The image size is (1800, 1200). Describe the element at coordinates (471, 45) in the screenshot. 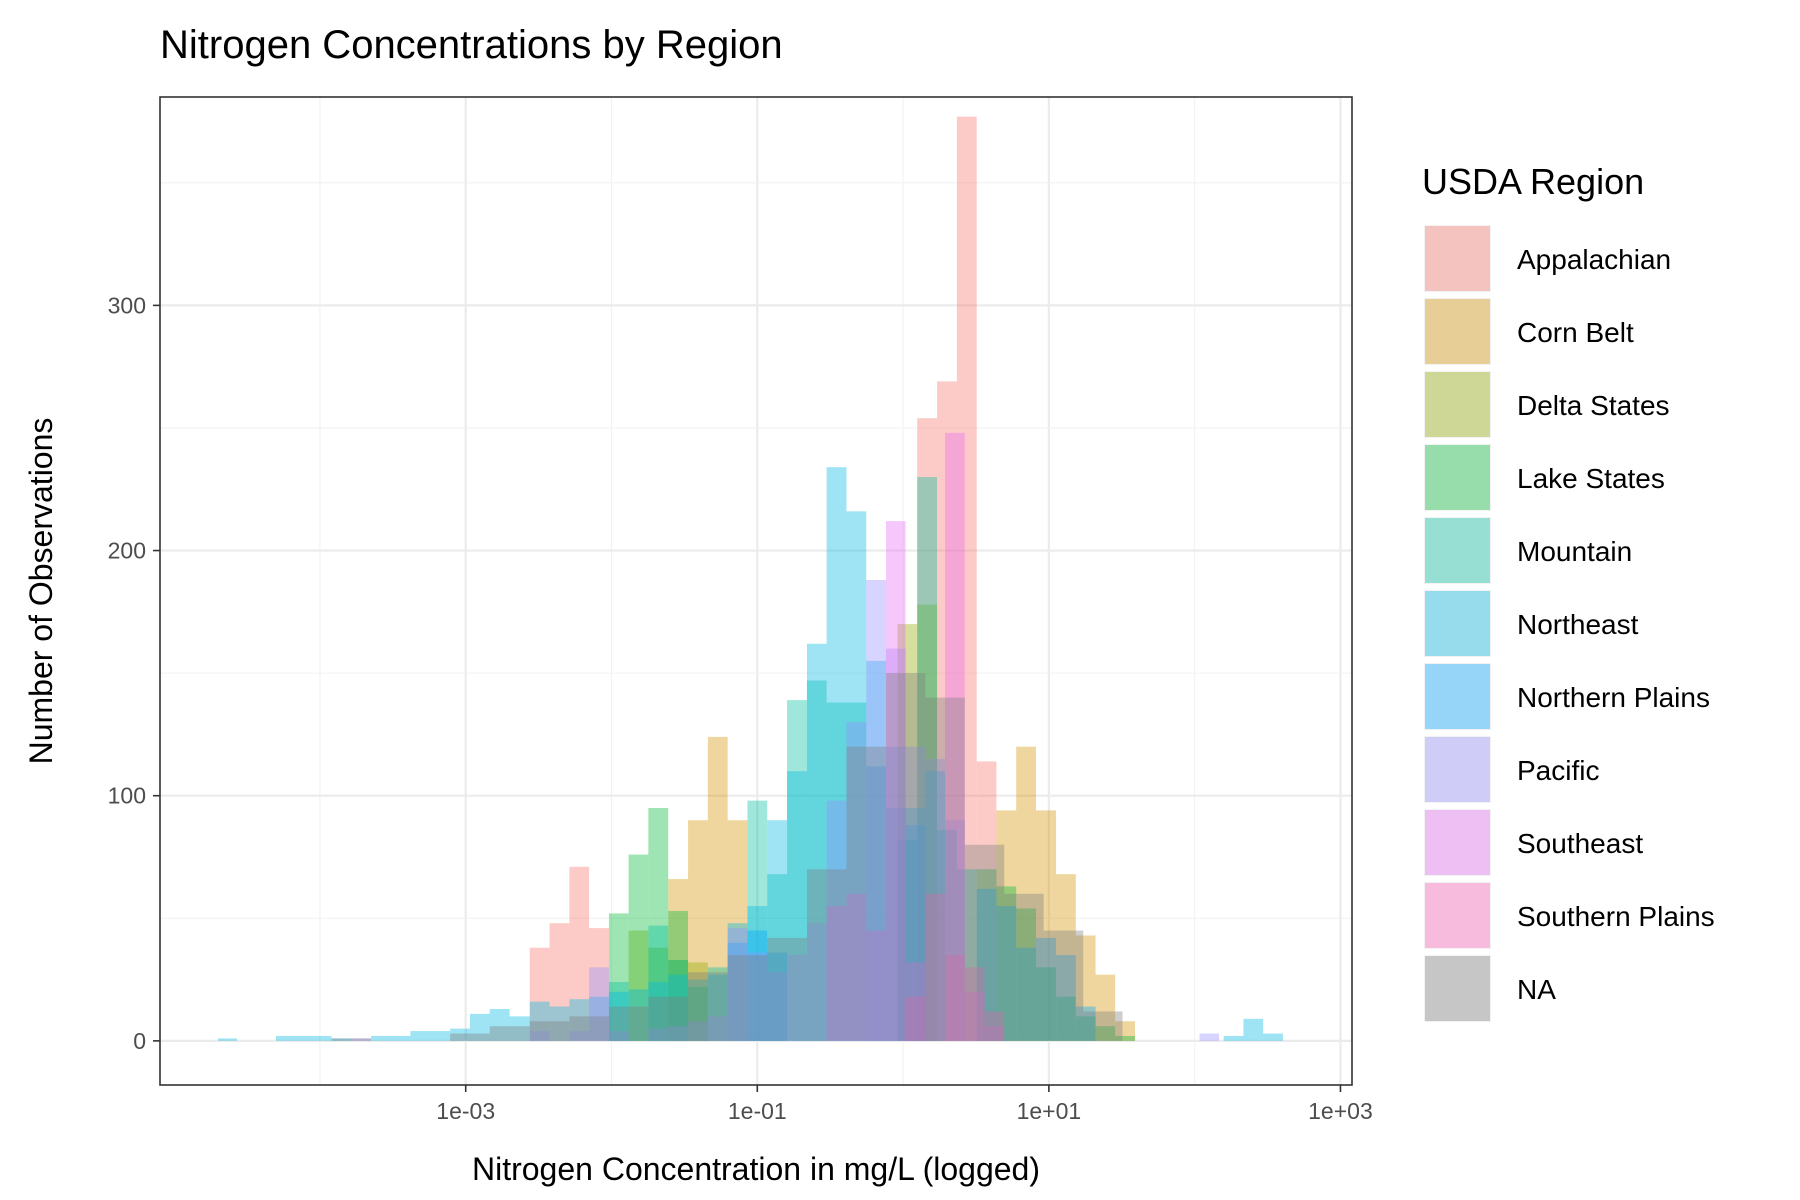

I see `chart-title: Nitrogen Concentrations by Region` at that location.